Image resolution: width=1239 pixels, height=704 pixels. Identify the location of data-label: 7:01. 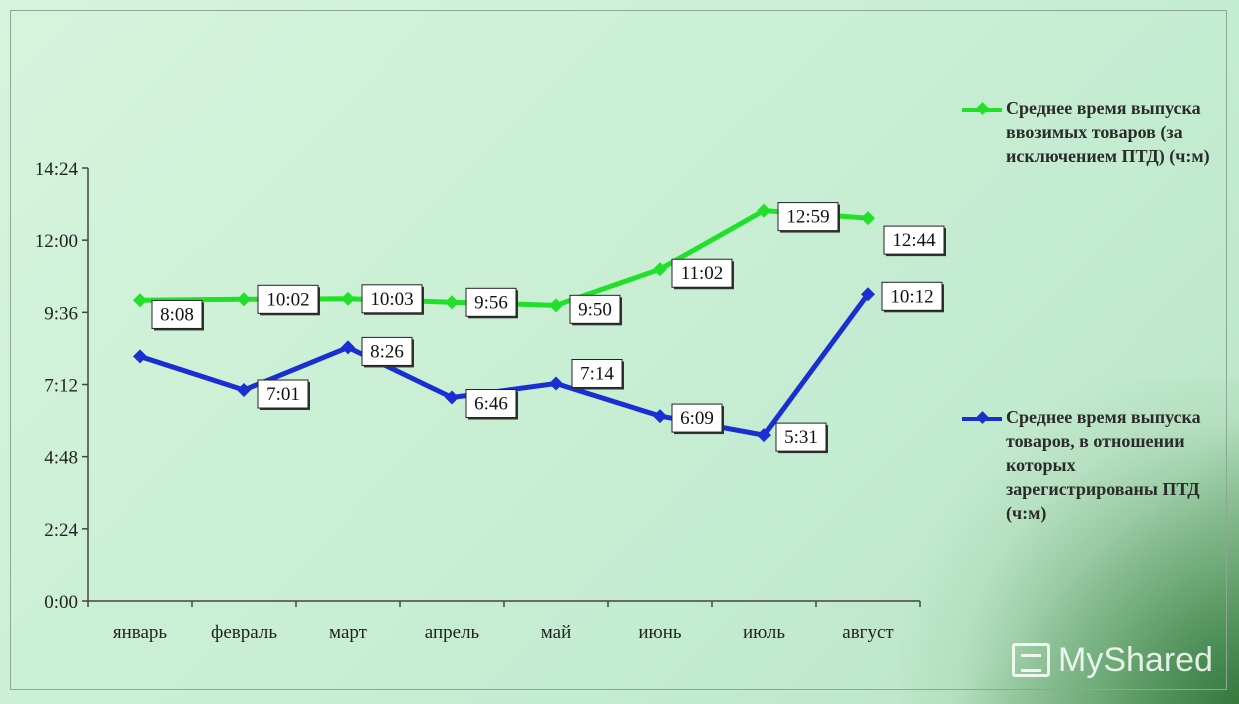
(283, 395).